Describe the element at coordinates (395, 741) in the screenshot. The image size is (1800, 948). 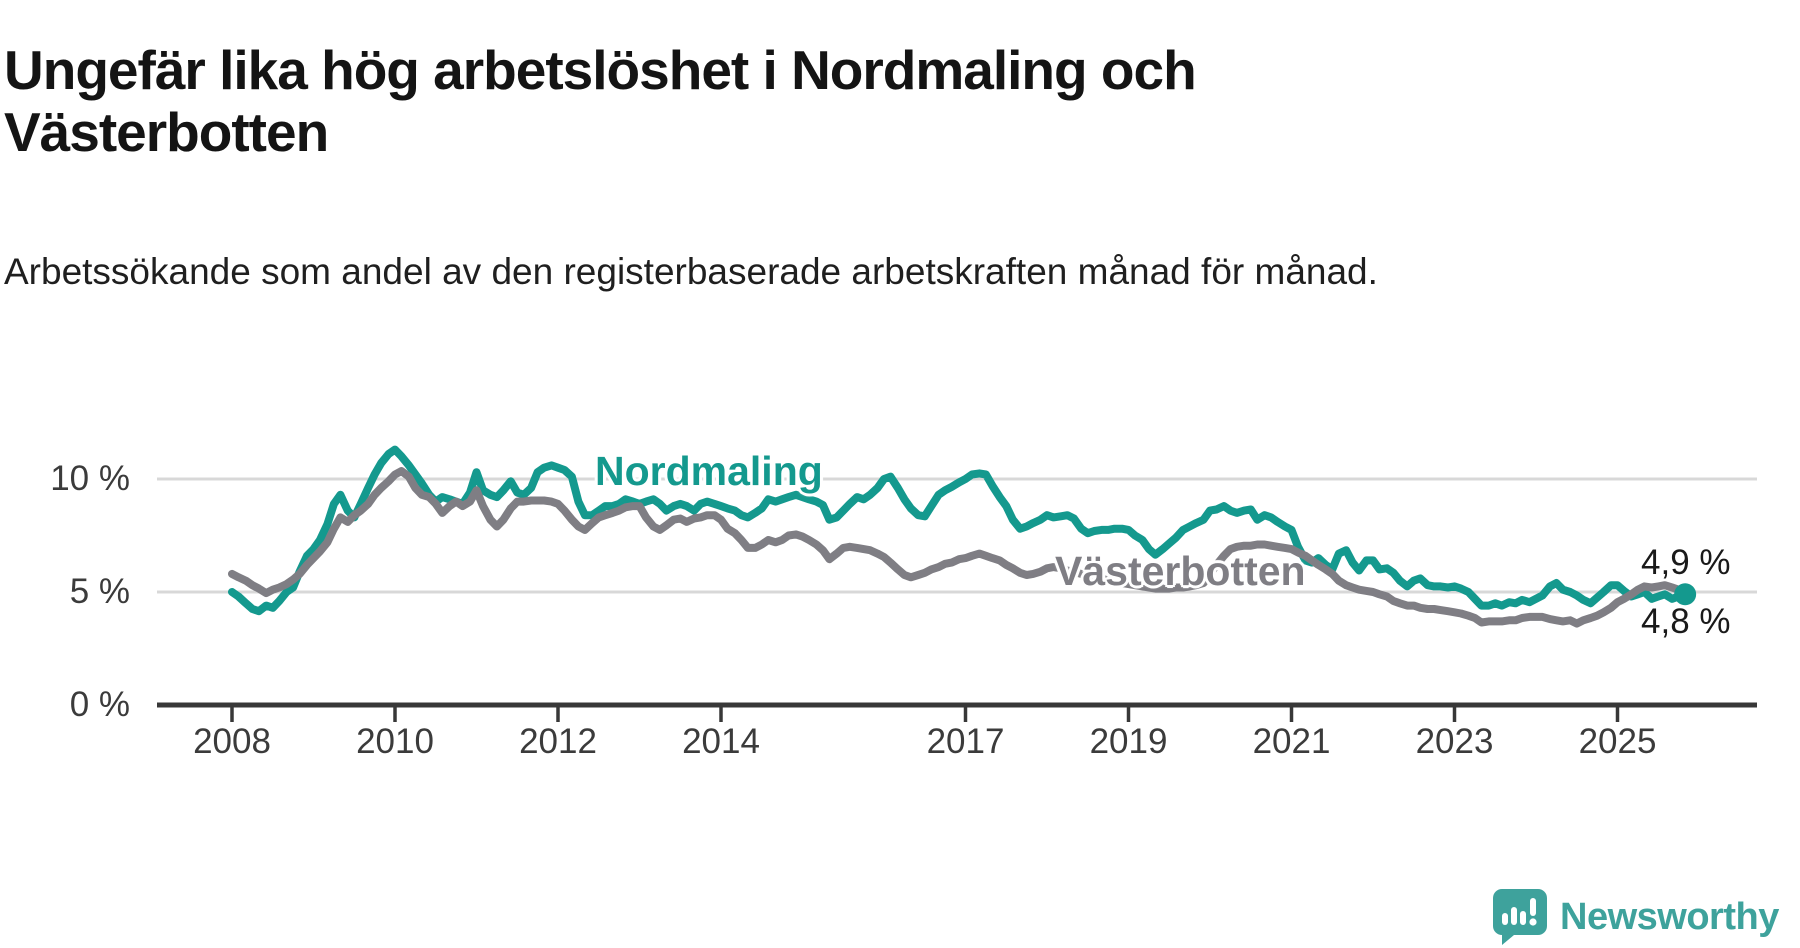
I see `x-tick-label: 2010` at that location.